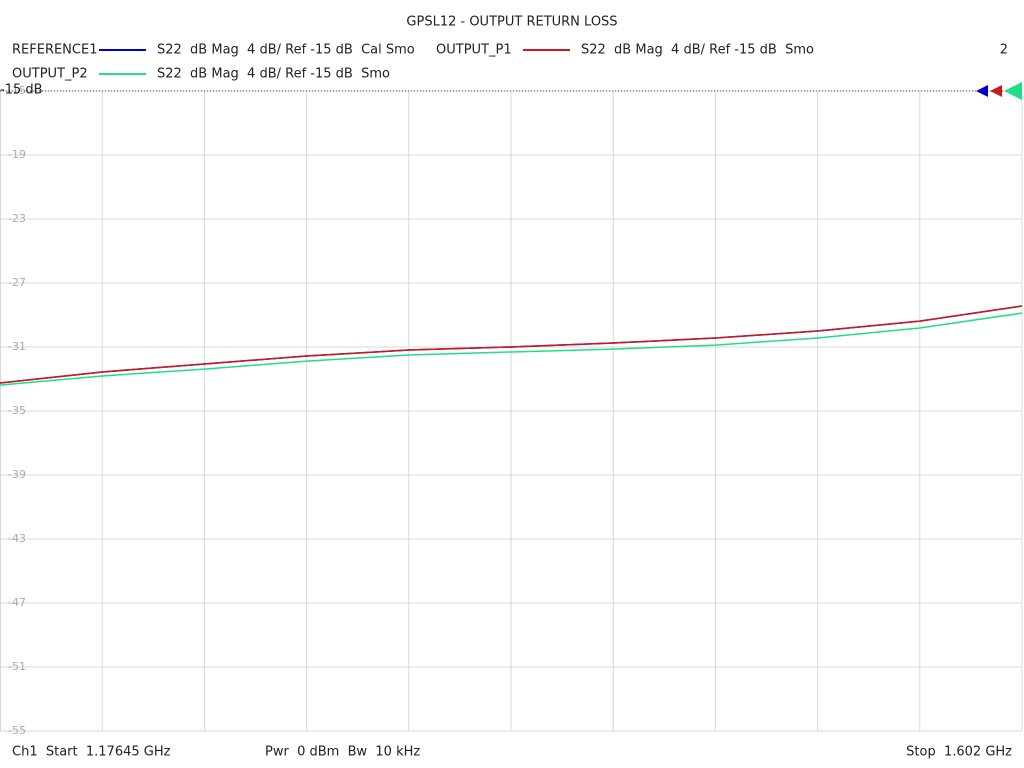 This screenshot has height=768, width=1024. I want to click on y-tick-label: -47, so click(17, 602).